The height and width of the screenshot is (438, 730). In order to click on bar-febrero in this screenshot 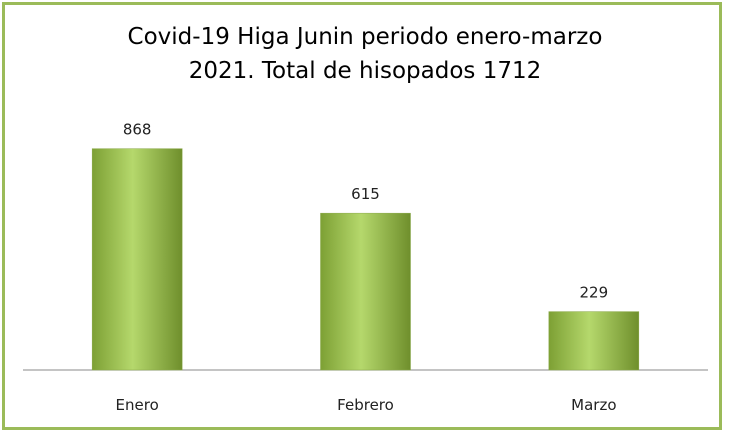, I will do `click(365, 291)`.